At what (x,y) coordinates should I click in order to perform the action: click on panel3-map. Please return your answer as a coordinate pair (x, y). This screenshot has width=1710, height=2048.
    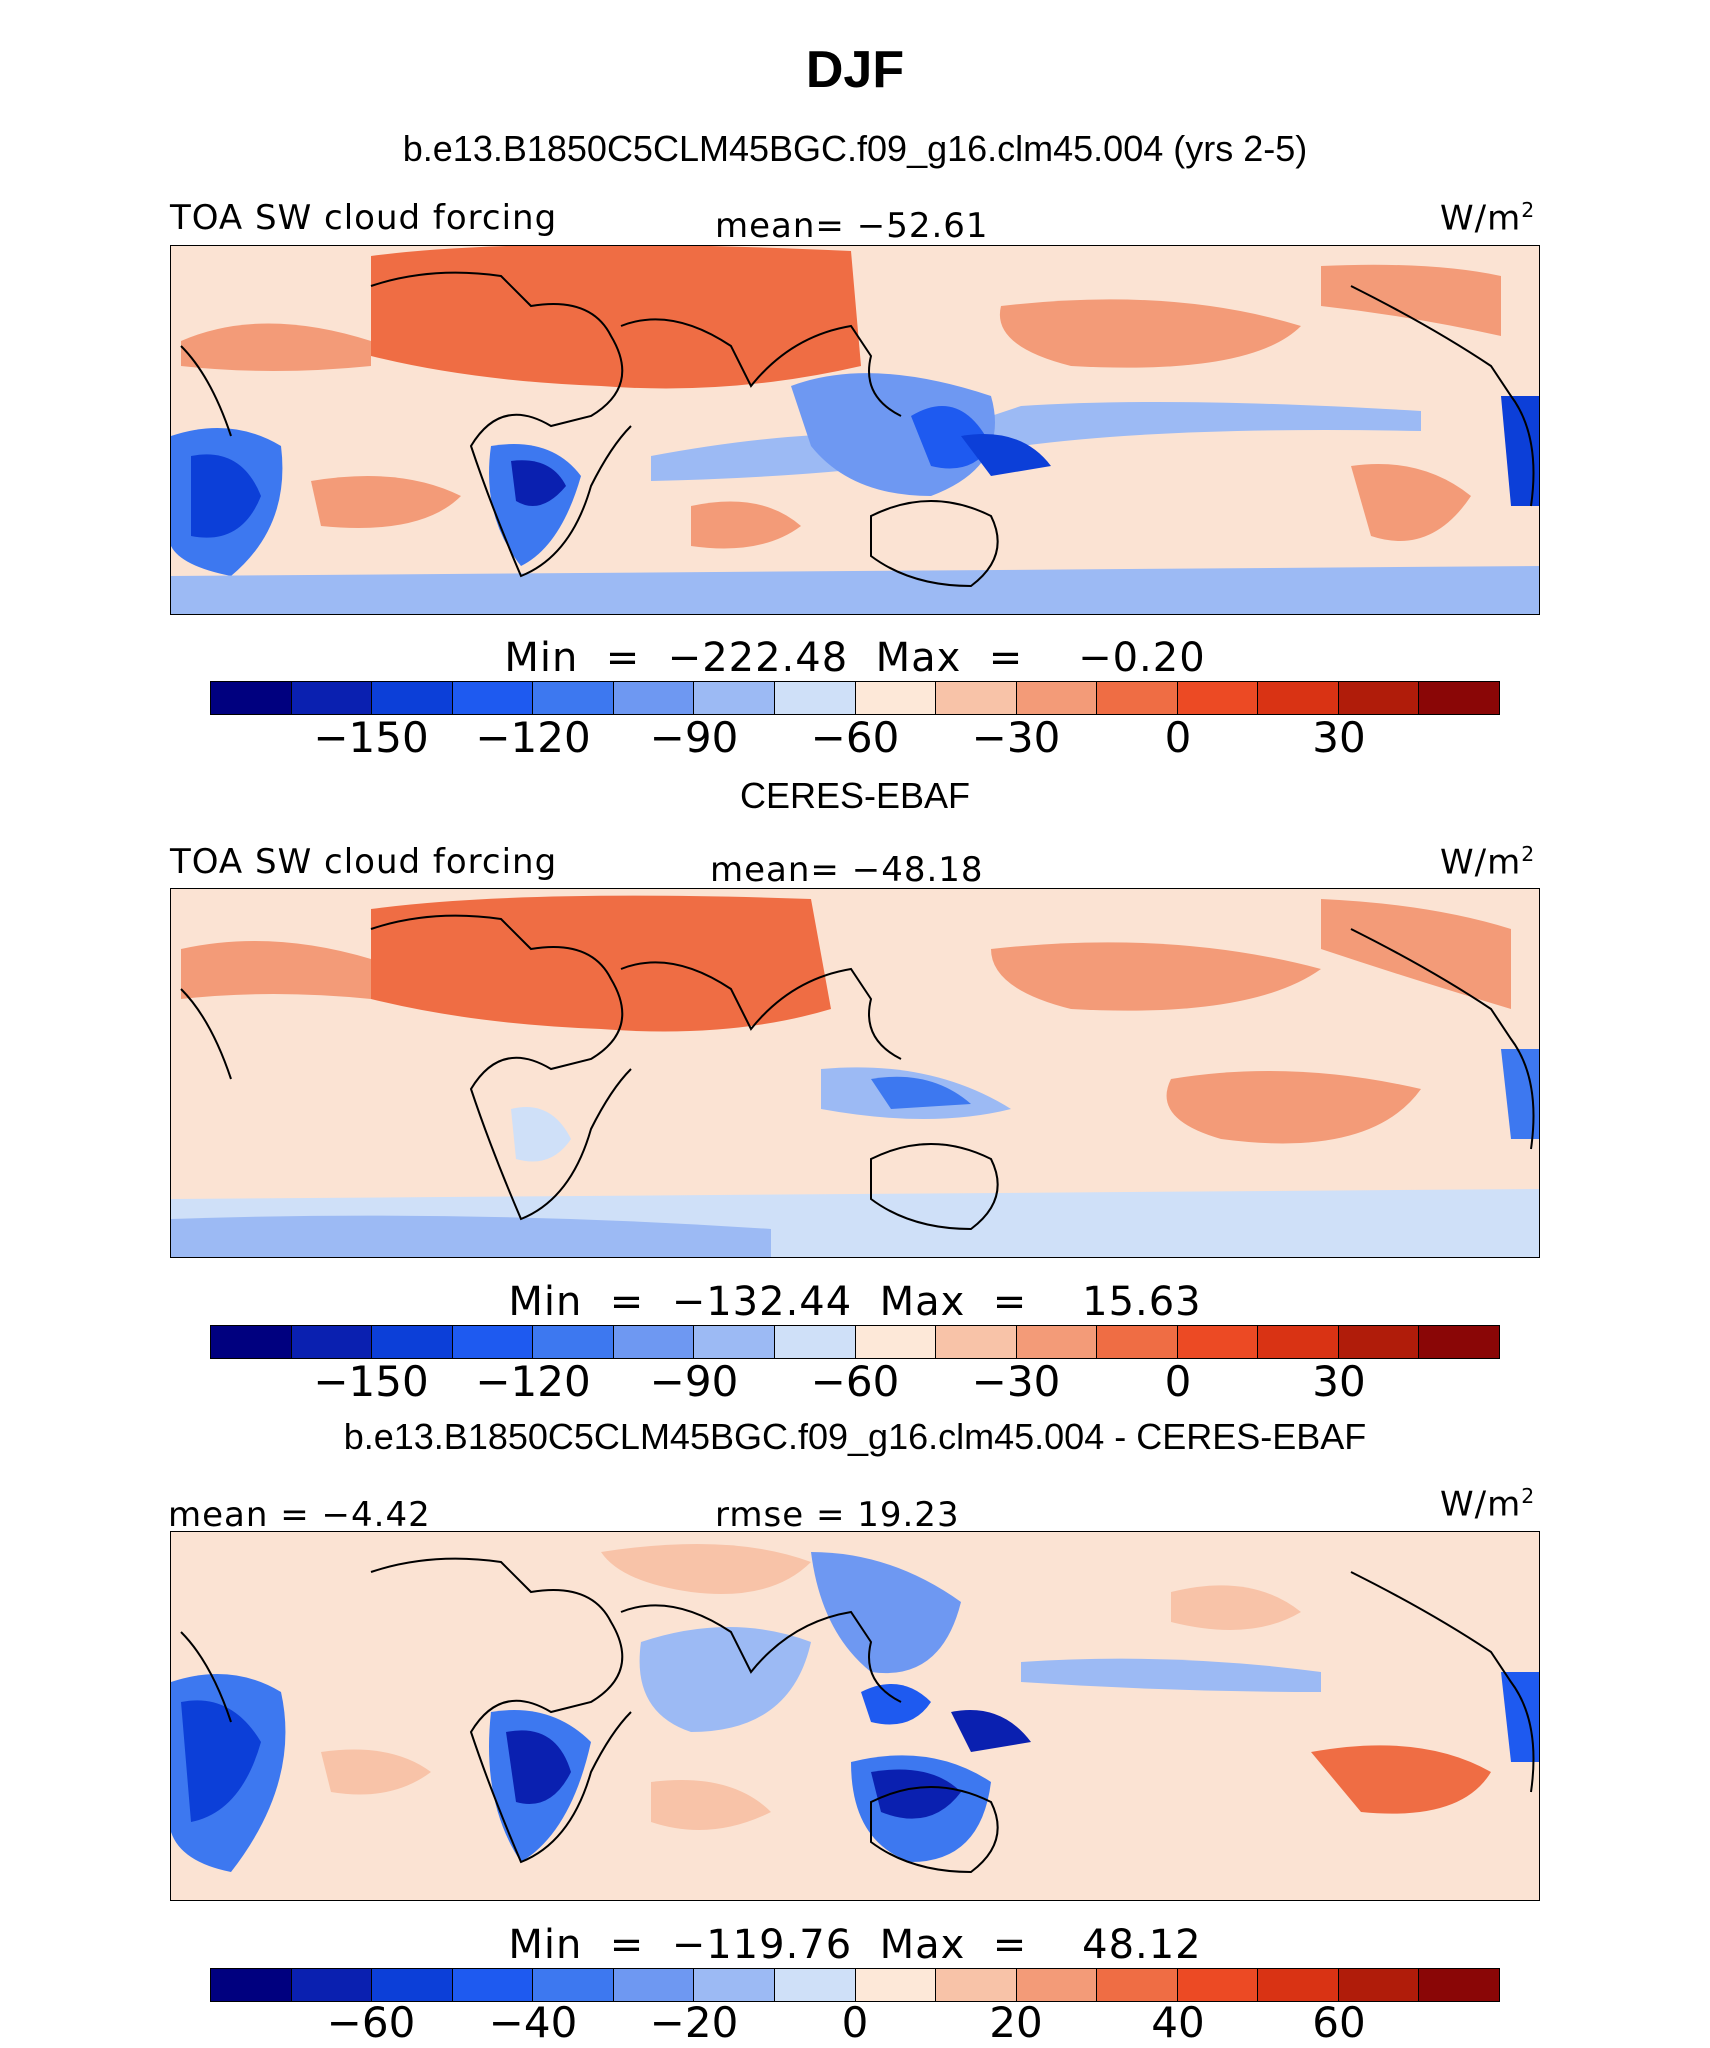
    Looking at the image, I should click on (855, 1716).